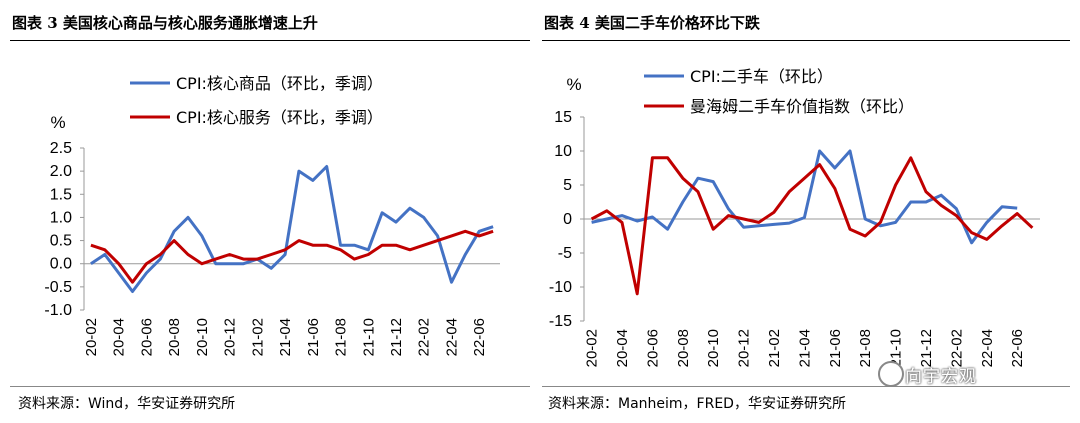  What do you see at coordinates (127, 404) in the screenshot?
I see `left-source-note: 资料来源：Wind，华安证券研究所` at bounding box center [127, 404].